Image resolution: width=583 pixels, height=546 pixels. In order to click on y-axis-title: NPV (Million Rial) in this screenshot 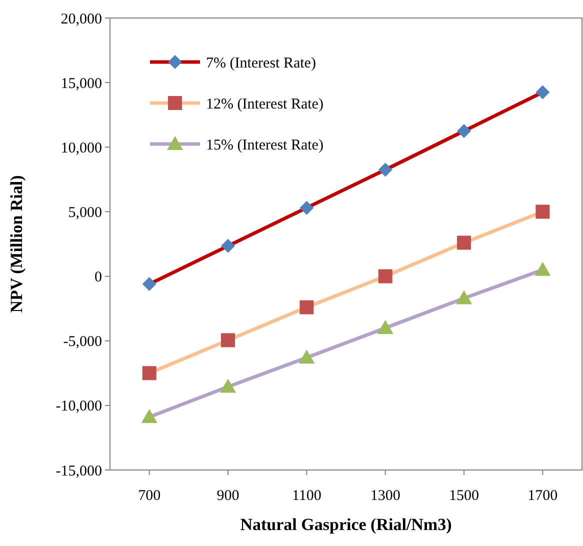, I will do `click(16, 244)`.